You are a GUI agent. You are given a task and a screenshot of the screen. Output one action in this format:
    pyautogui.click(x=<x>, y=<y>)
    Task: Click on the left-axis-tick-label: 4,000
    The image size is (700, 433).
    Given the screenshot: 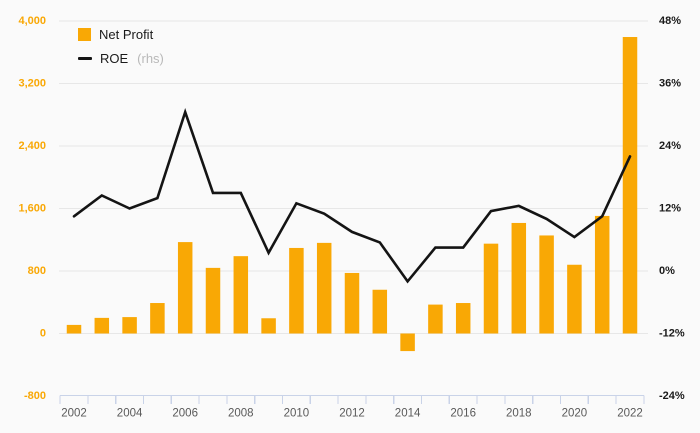 What is the action you would take?
    pyautogui.click(x=32, y=21)
    